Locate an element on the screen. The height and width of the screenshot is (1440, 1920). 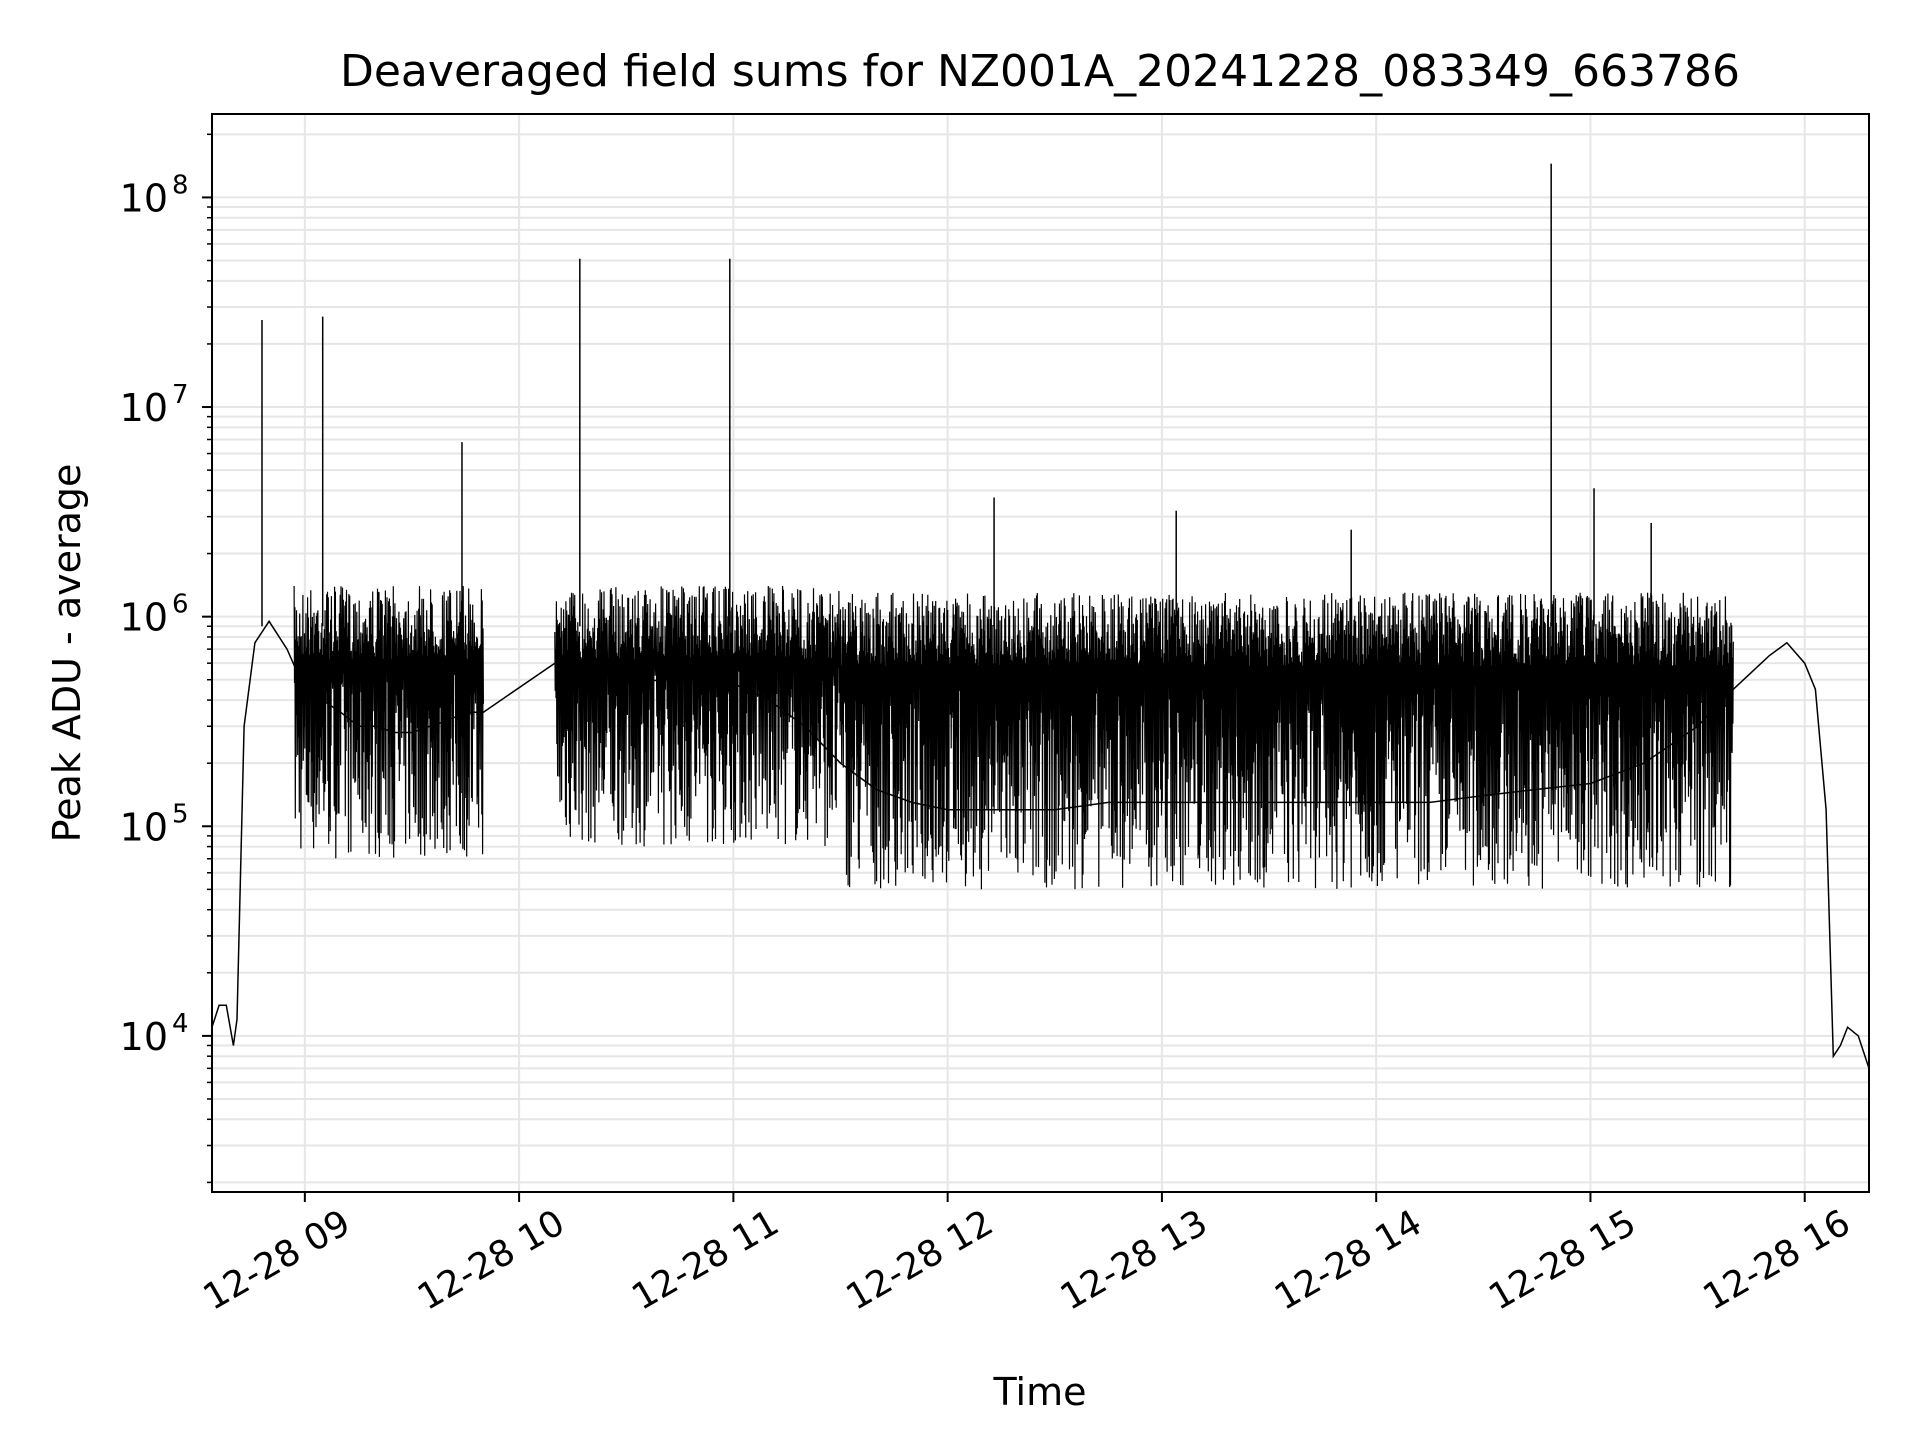
y-tick-exponent: 8 is located at coordinates (180, 185).